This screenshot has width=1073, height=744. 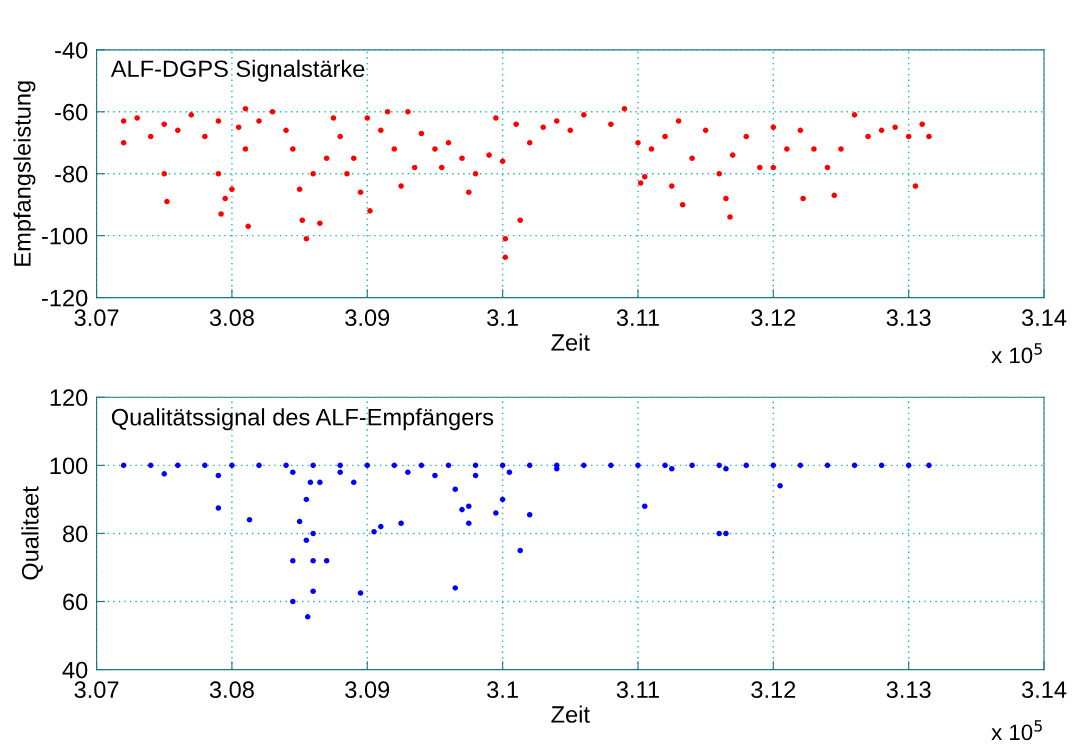 What do you see at coordinates (302, 419) in the screenshot?
I see `chart-title: Qualitätssignal des ALF-Empfängers` at bounding box center [302, 419].